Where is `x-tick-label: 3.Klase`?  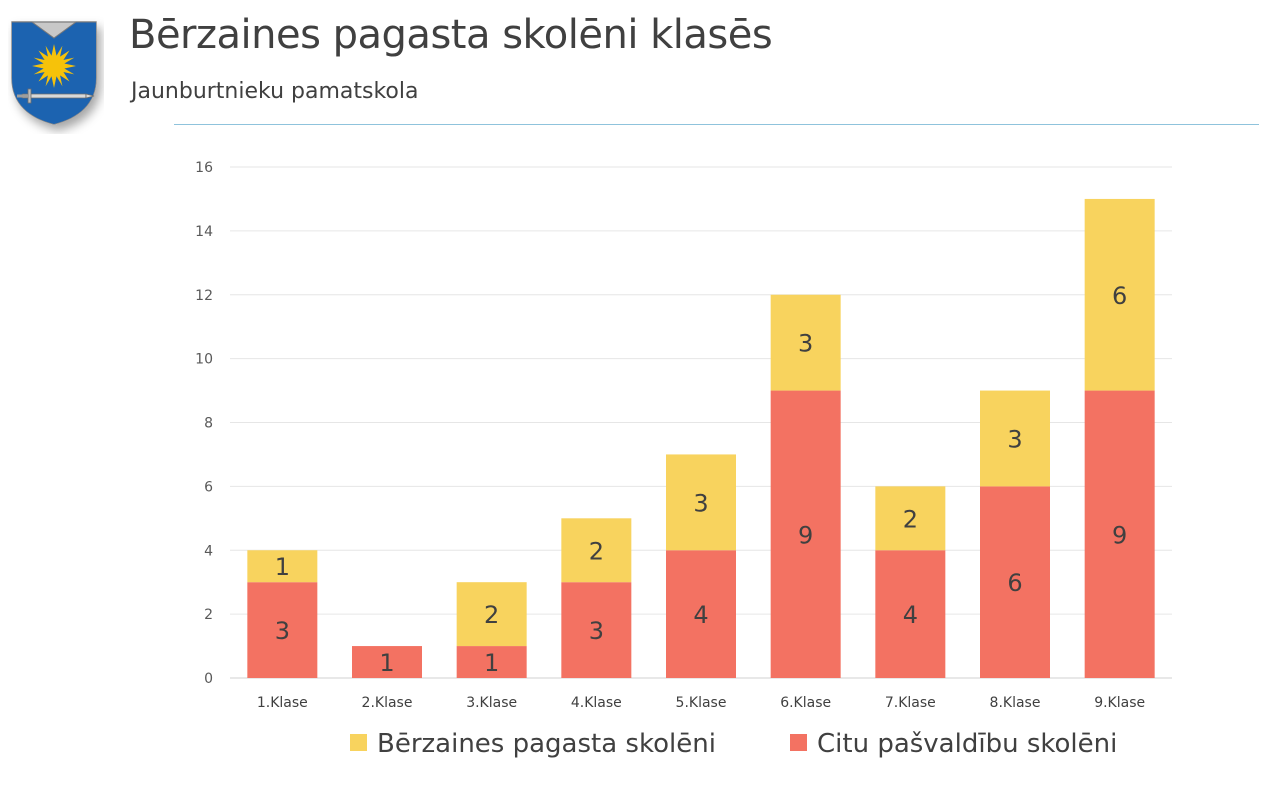 x-tick-label: 3.Klase is located at coordinates (491, 703).